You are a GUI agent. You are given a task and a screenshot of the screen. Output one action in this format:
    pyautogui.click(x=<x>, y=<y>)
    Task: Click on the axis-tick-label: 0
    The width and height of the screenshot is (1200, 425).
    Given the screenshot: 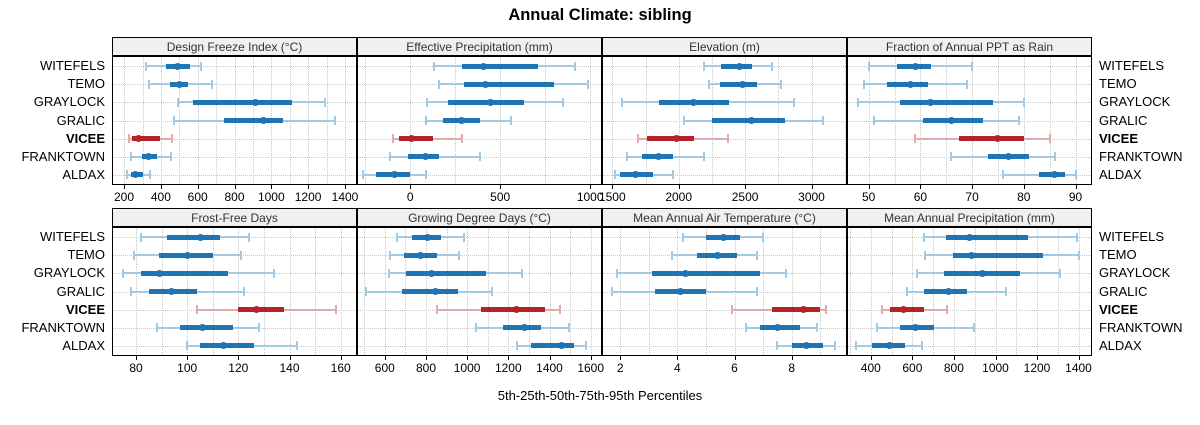 What is the action you would take?
    pyautogui.click(x=410, y=197)
    